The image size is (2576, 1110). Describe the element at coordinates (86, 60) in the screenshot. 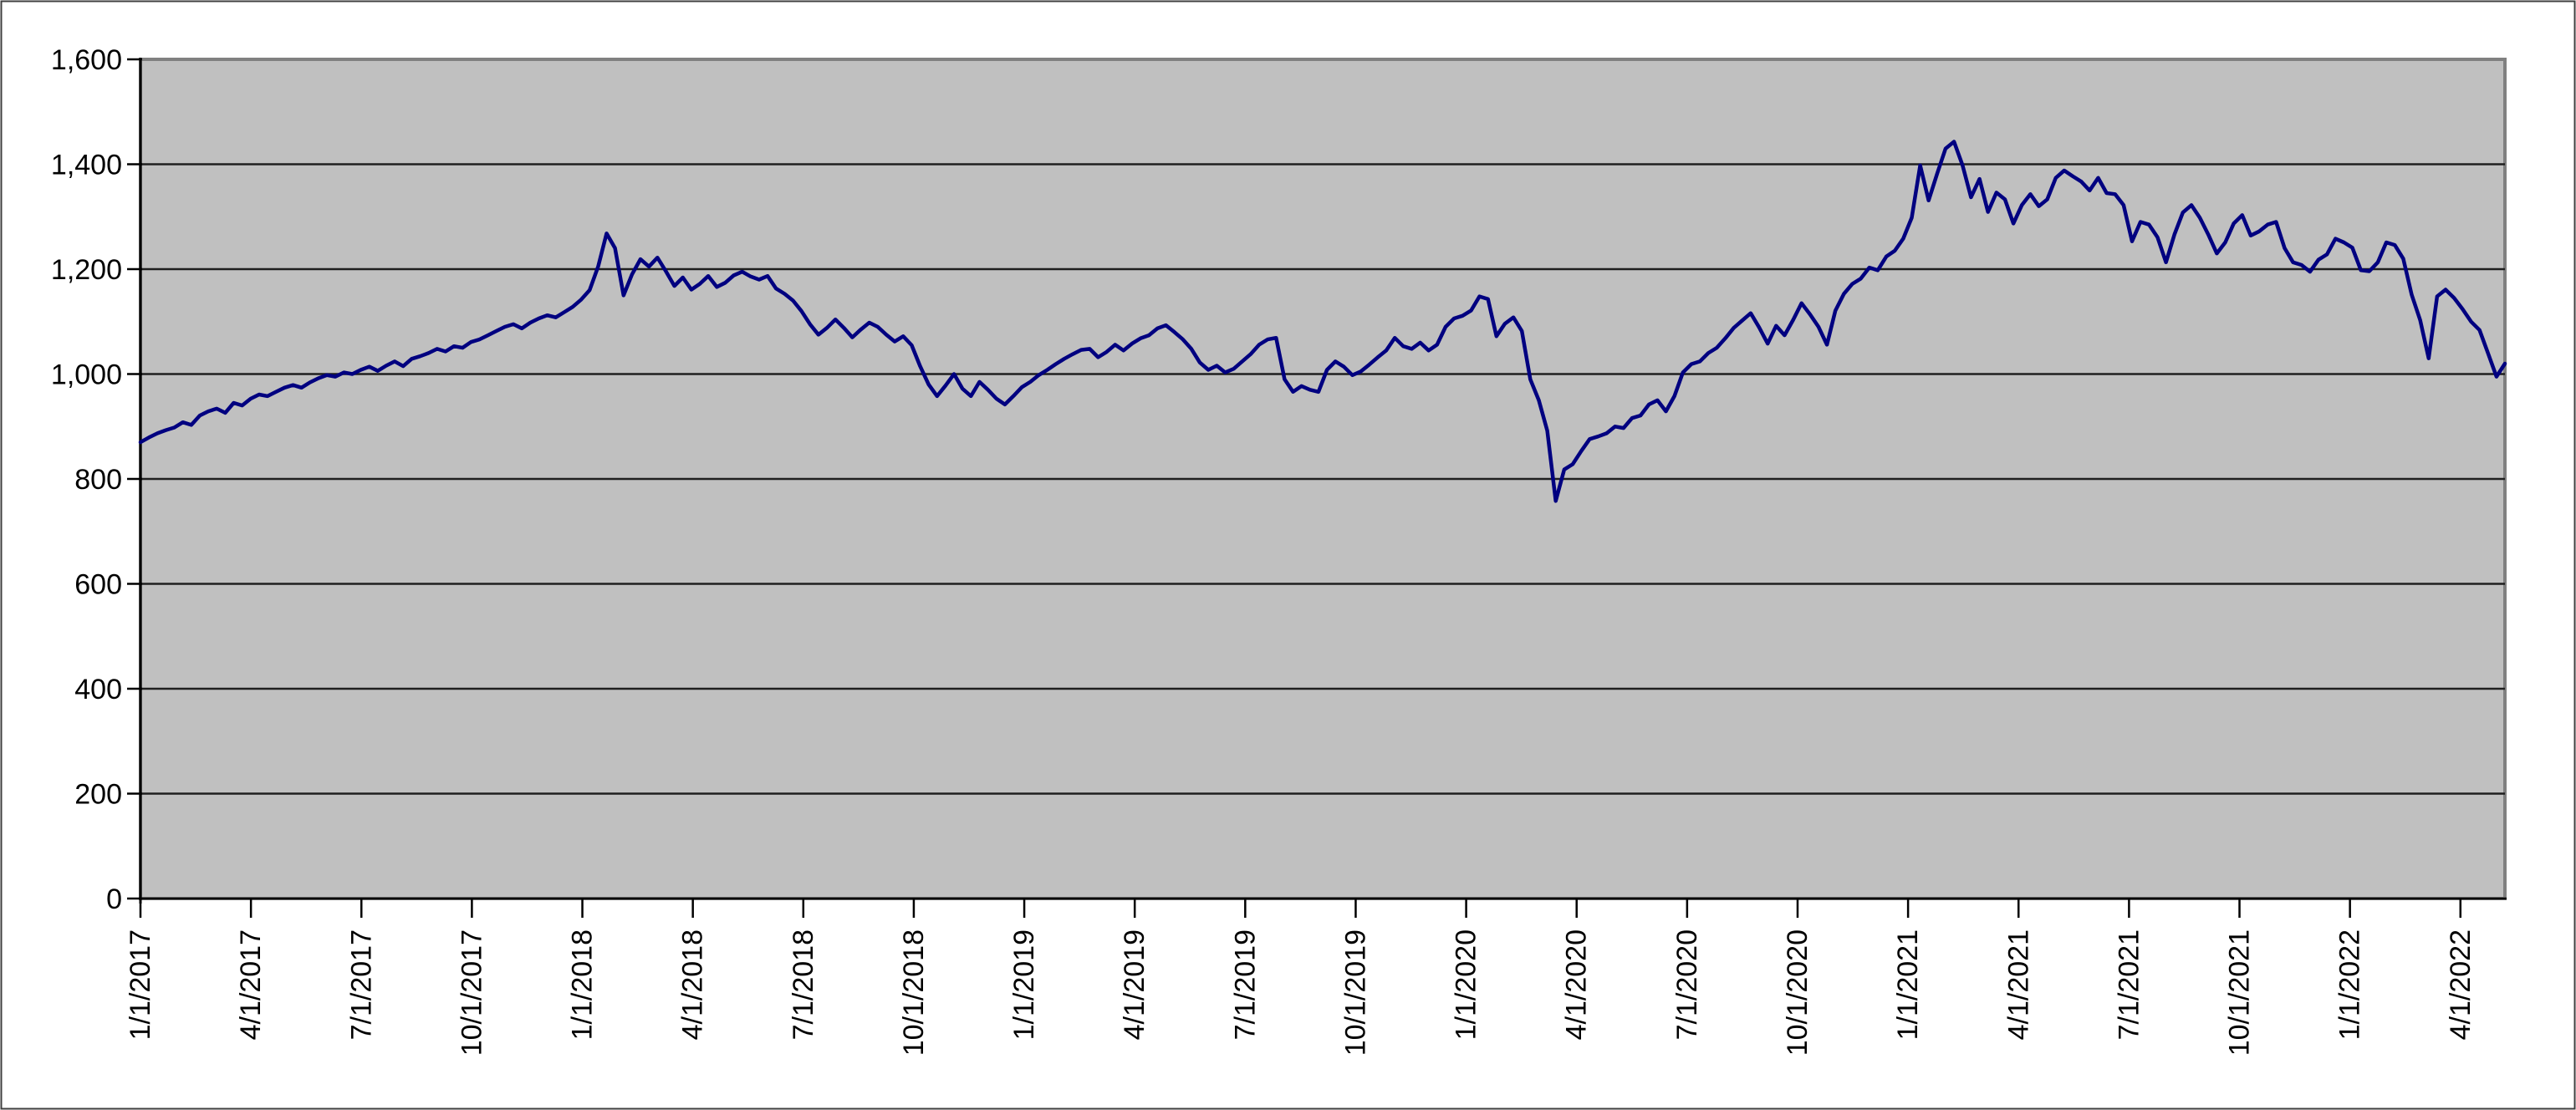

I see `y-tick-label: 1,600` at that location.